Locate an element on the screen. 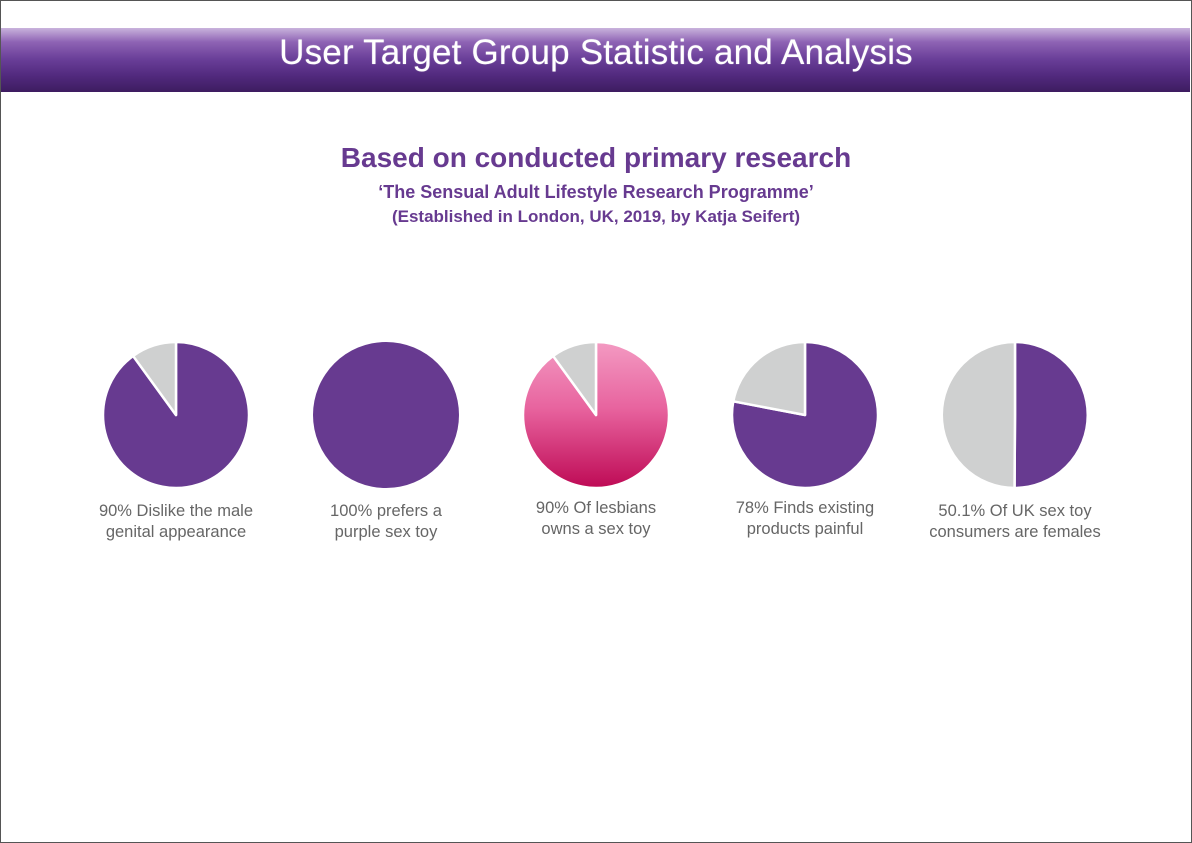 Image resolution: width=1192 pixels, height=843 pixels. pie-label-line: purple sex toy is located at coordinates (386, 532).